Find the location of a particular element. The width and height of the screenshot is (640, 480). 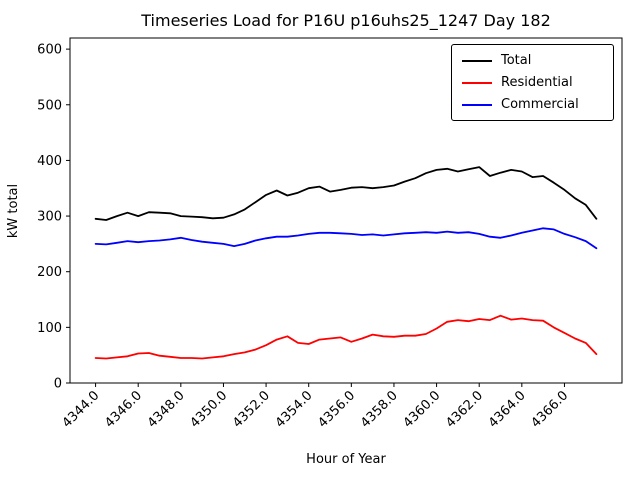

x-tick-label: 4352.0 is located at coordinates (251, 409).